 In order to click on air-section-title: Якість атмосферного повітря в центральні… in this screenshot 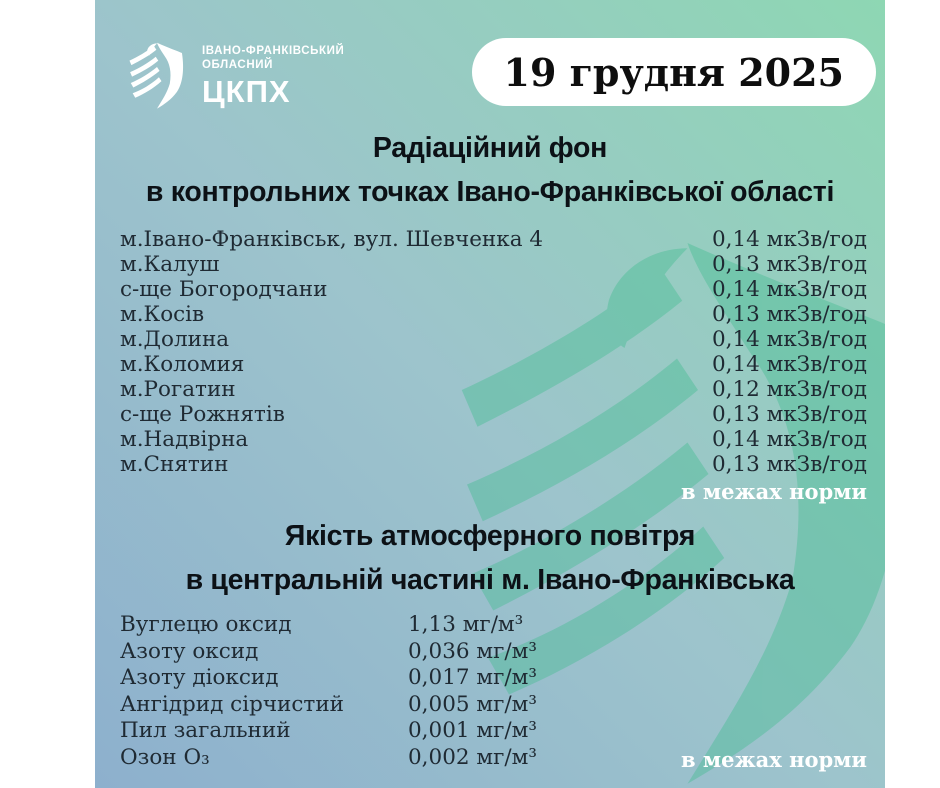, I will do `click(490, 558)`.